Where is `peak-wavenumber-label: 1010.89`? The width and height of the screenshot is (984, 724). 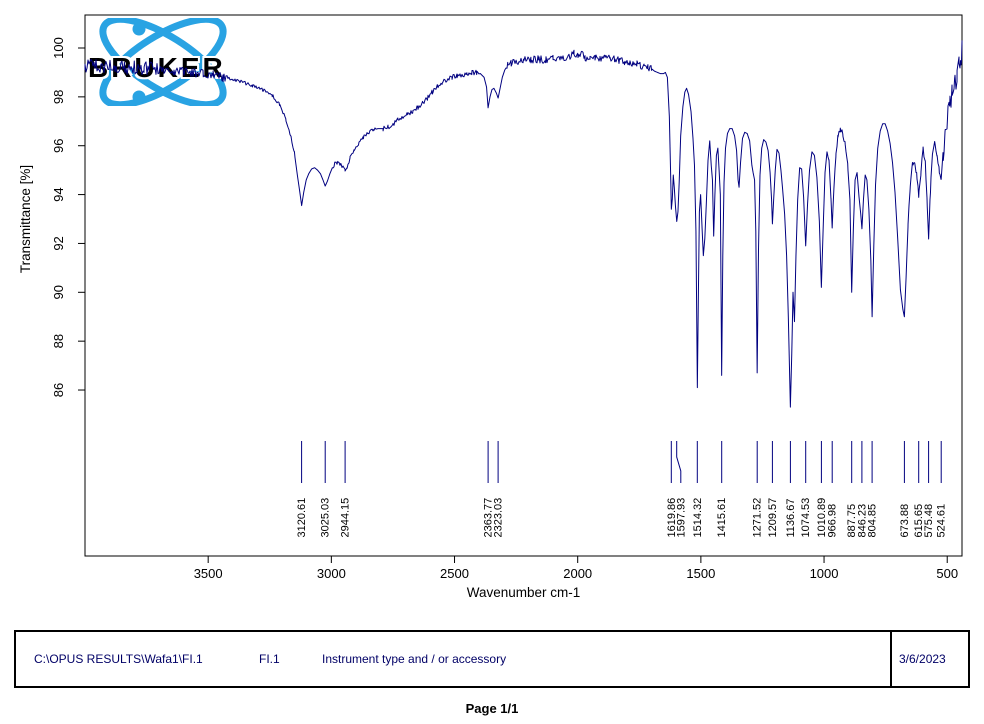 peak-wavenumber-label: 1010.89 is located at coordinates (822, 518).